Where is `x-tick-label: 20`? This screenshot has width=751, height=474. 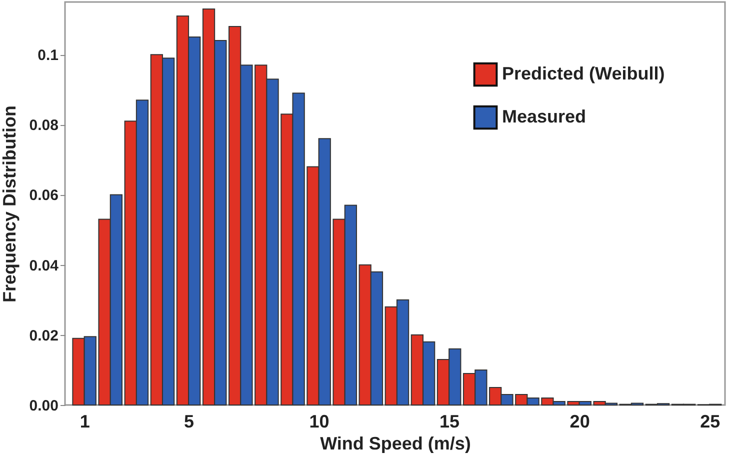
x-tick-label: 20 is located at coordinates (580, 422).